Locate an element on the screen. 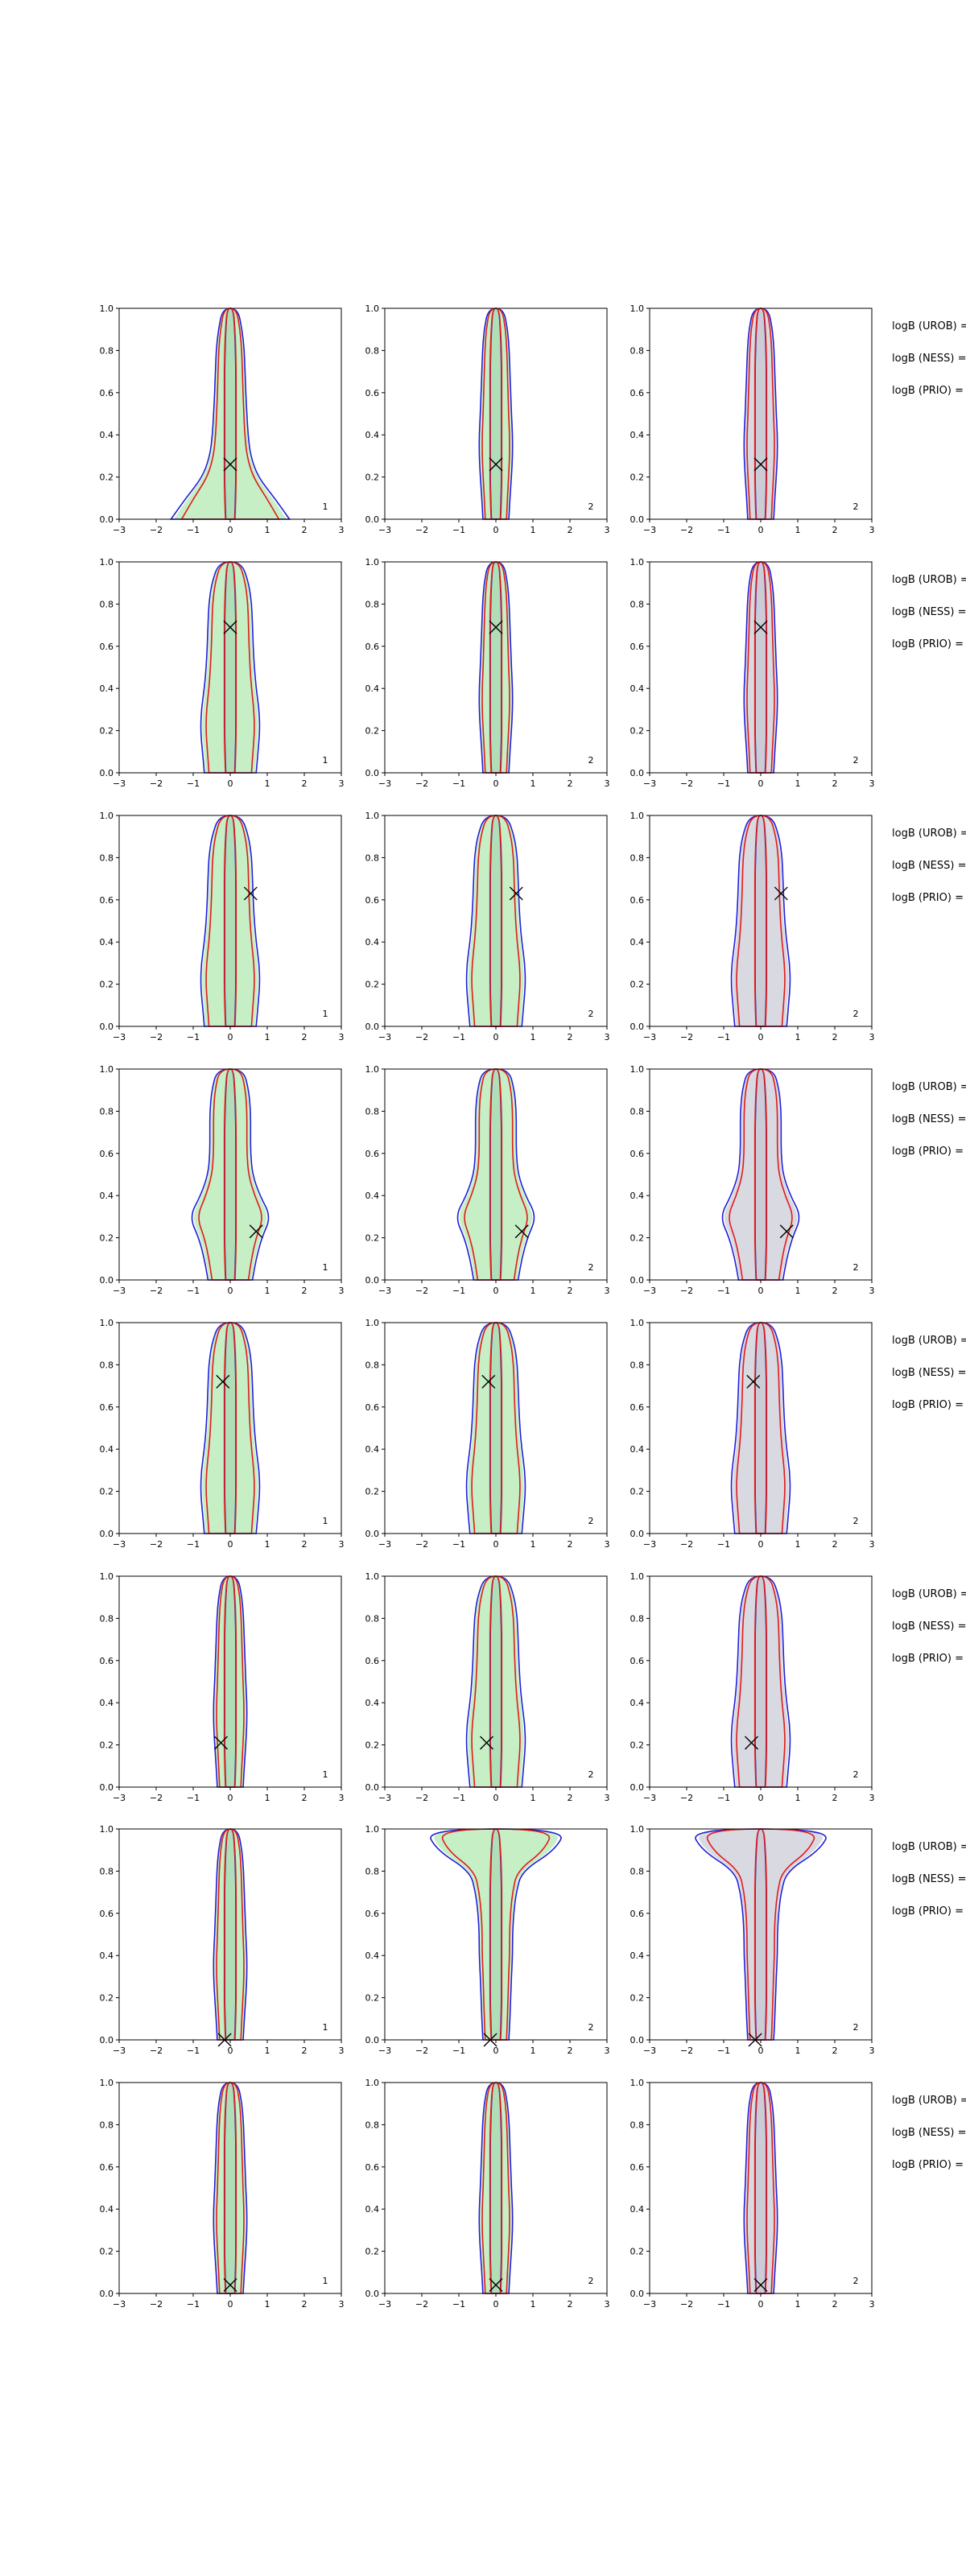 This screenshot has width=966, height=2576. subplot-r6-c1: −3 −2 −1 0 1 2 3 0.0 0.2 0.4 0.6 0.8 1.0 1 is located at coordinates (222, 1687).